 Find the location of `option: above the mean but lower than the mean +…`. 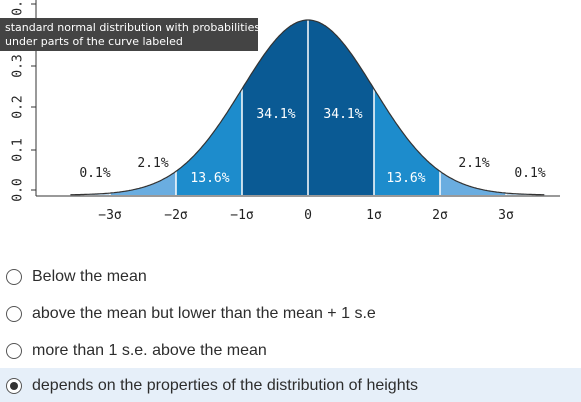

option: above the mean but lower than the mean +… is located at coordinates (290, 314).